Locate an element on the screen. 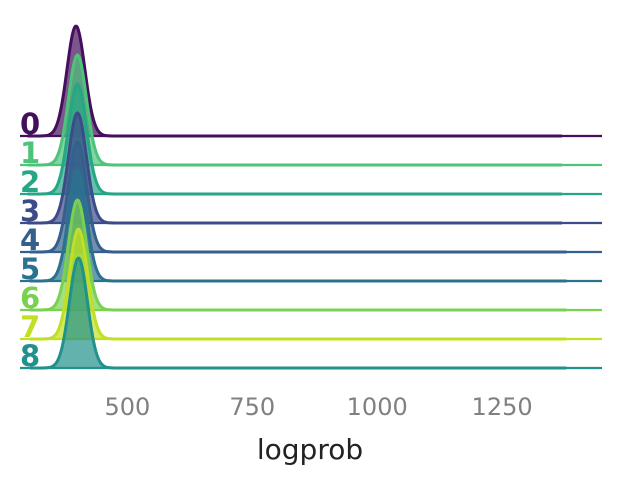  row-label-2: 2 is located at coordinates (30, 182).